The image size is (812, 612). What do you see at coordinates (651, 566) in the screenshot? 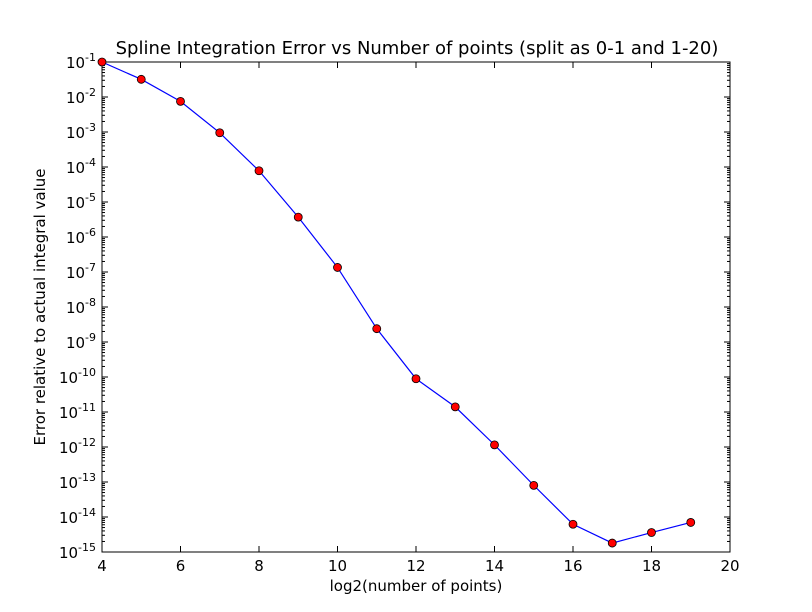
I see `x-tick-label: 18` at bounding box center [651, 566].